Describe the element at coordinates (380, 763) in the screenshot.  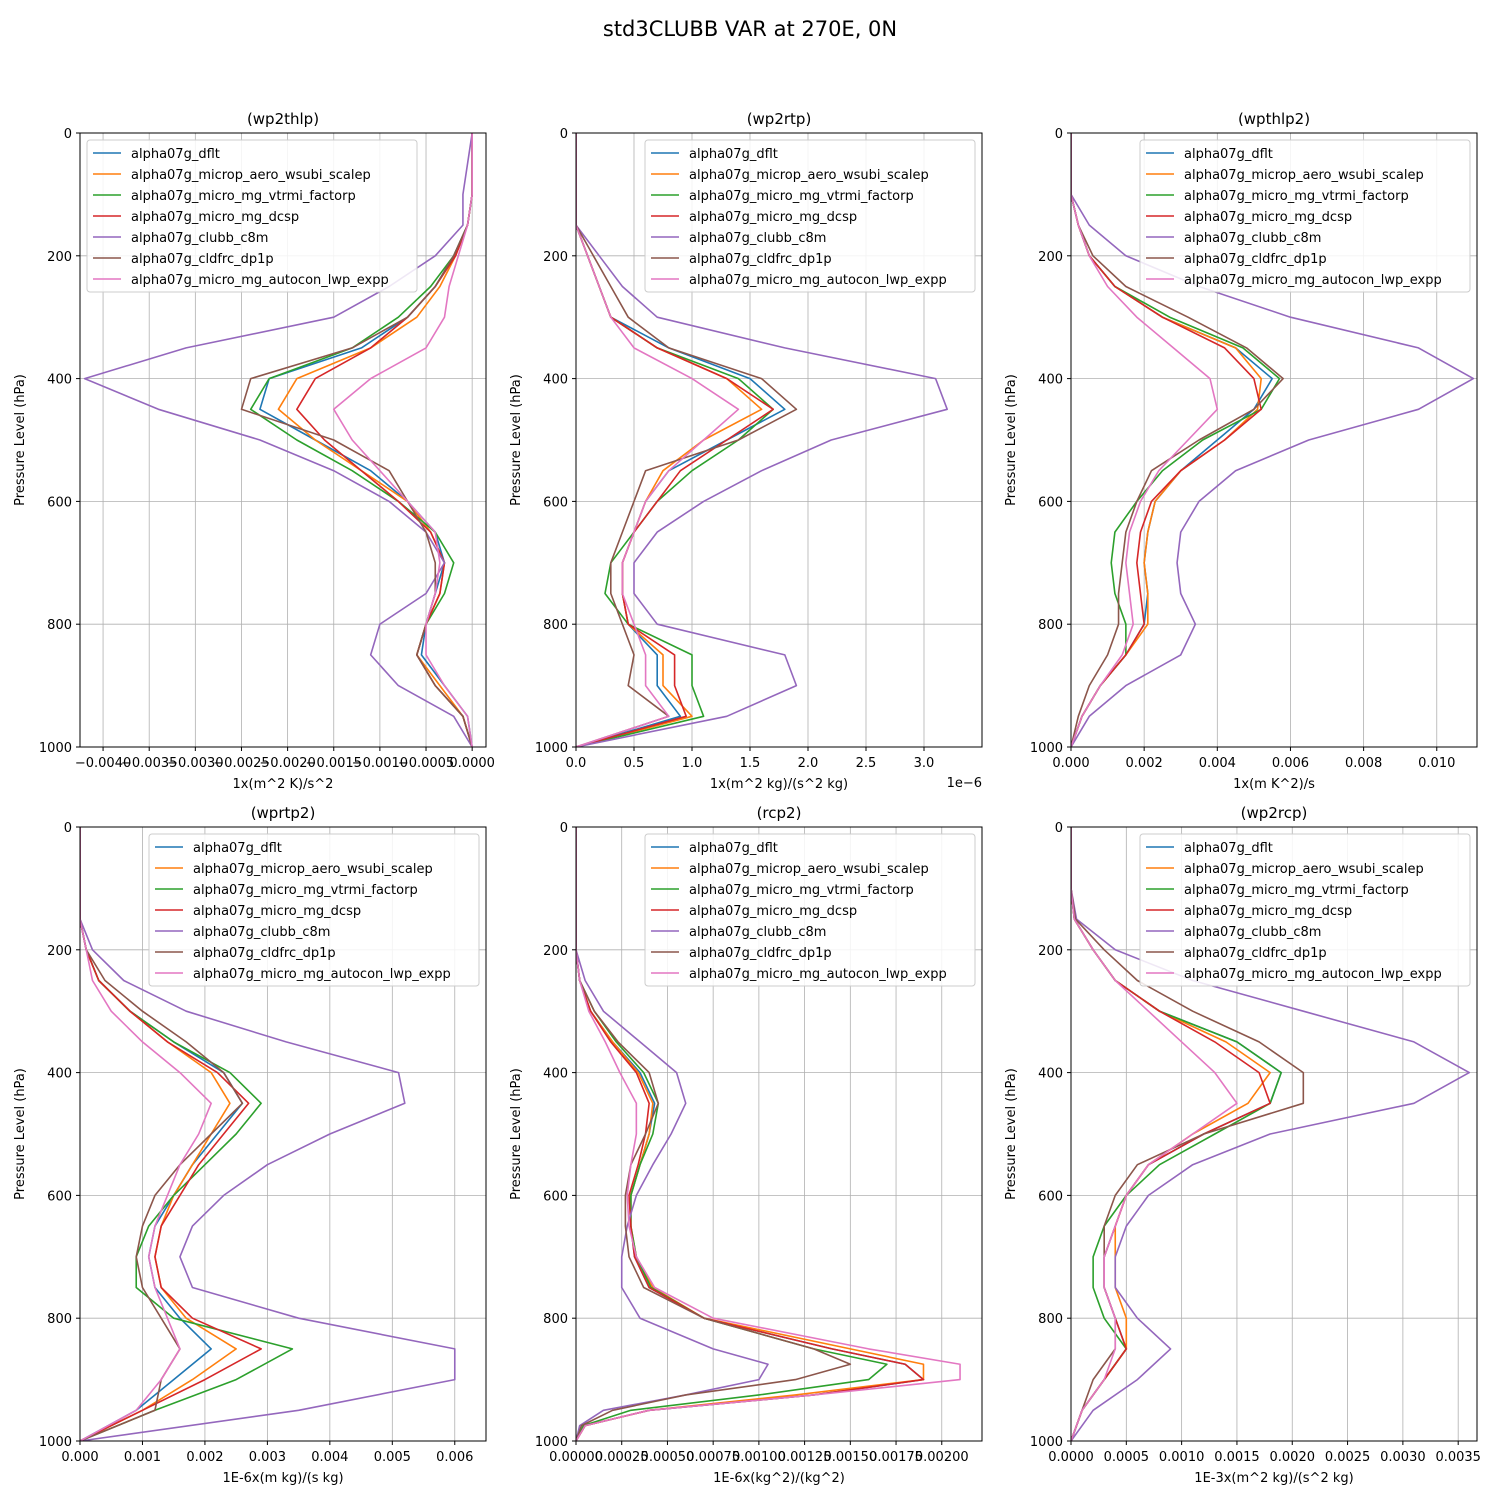
I see `x-tick-label: −0.0010` at that location.